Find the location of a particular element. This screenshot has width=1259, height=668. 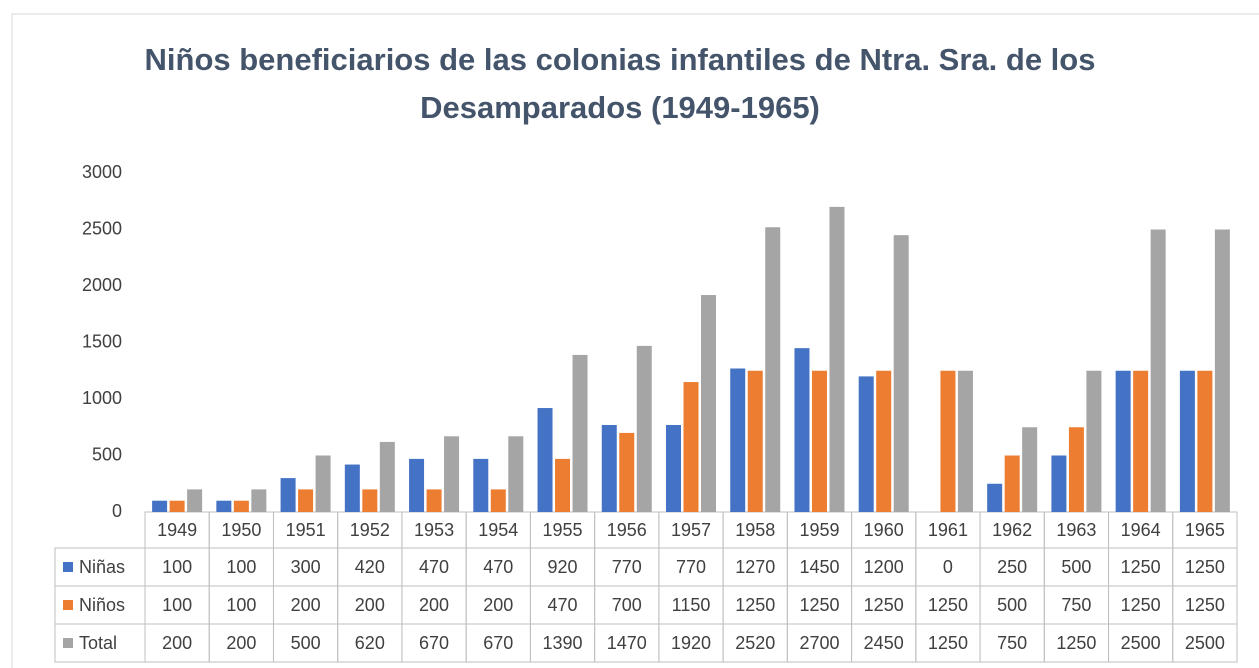

table-value: 2450 is located at coordinates (884, 643).